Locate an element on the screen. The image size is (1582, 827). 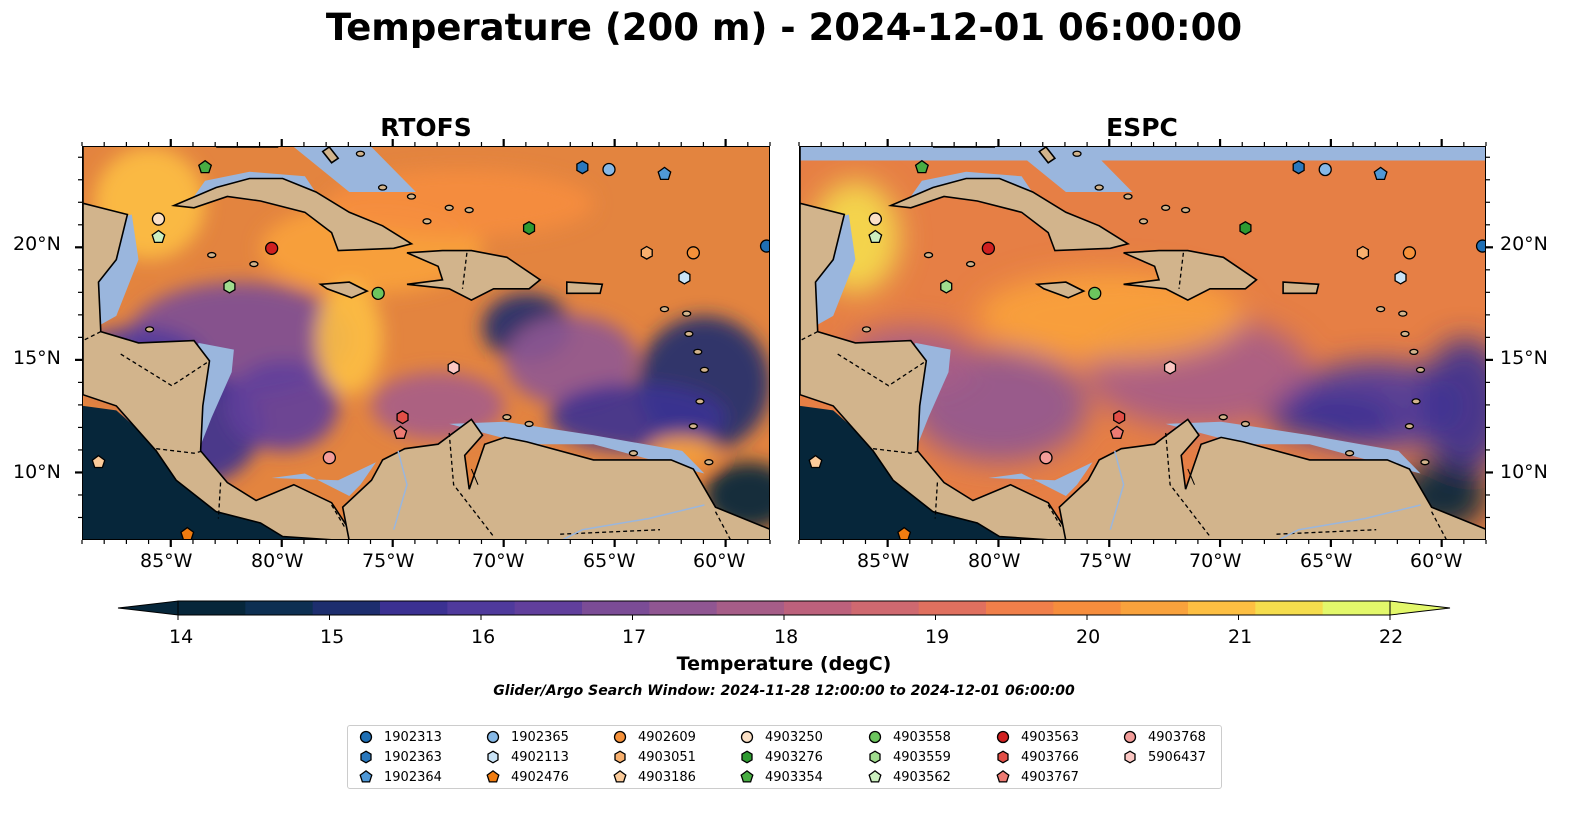
land-south-america is located at coordinates (1271, 478).